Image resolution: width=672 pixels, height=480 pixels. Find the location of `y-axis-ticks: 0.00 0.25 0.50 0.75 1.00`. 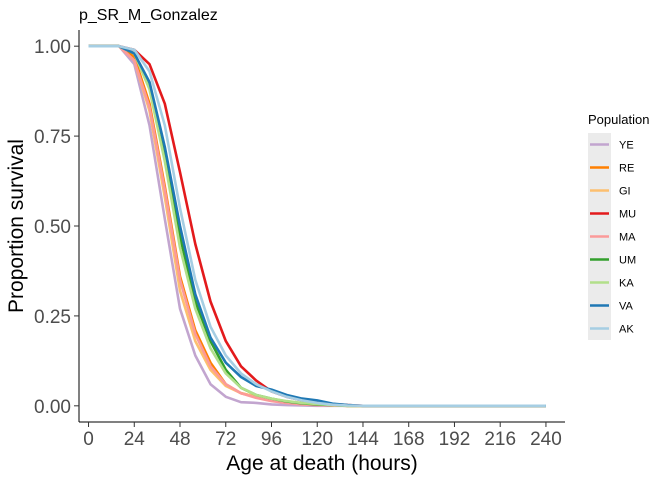

y-axis-ticks: 0.00 0.25 0.50 0.75 1.00 is located at coordinates (56, 227).